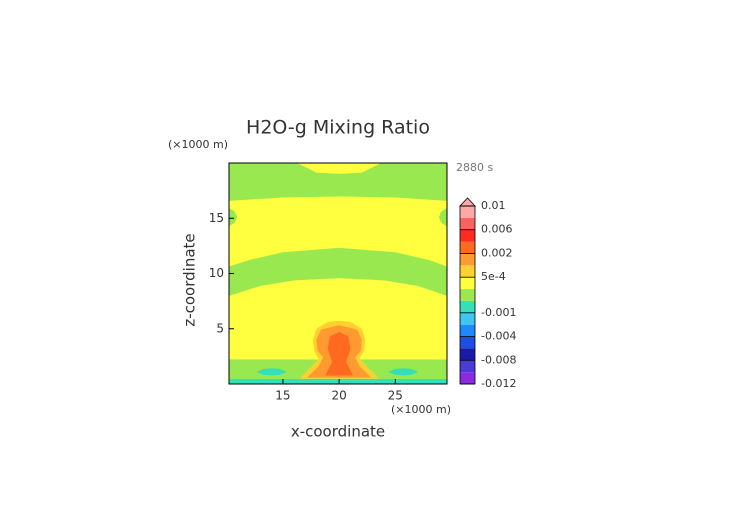  What do you see at coordinates (498, 312) in the screenshot?
I see `colorbar-tick-label: -0.001` at bounding box center [498, 312].